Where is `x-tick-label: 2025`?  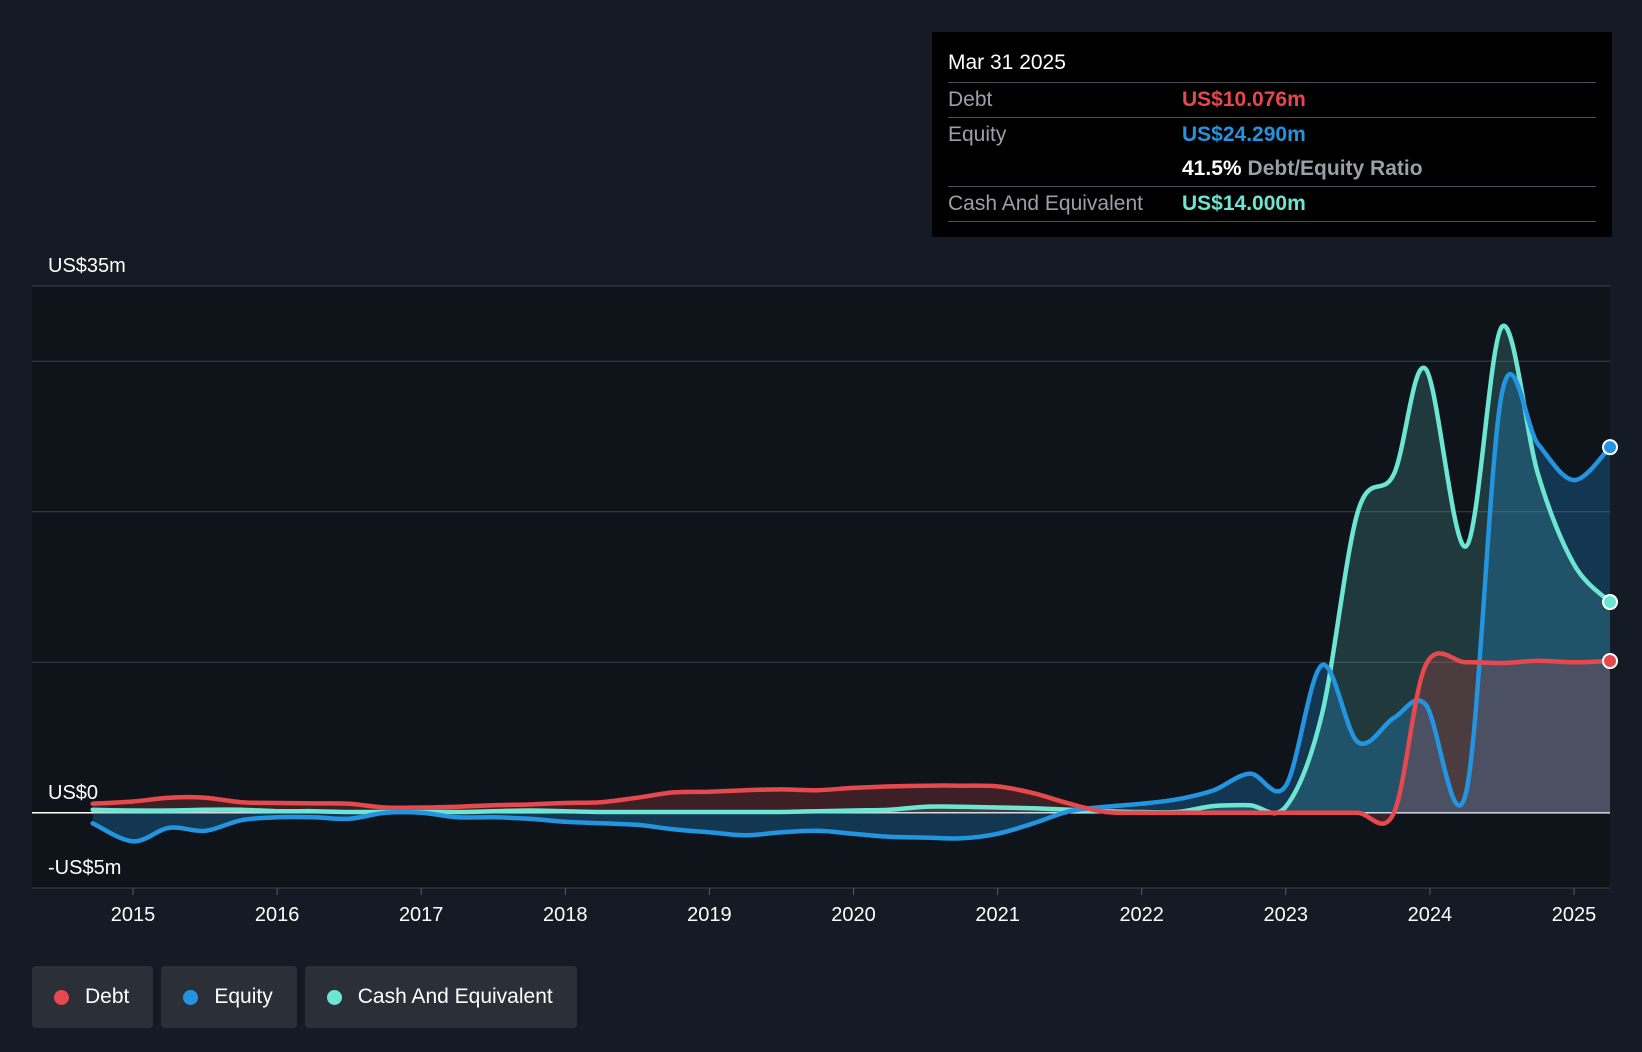
x-tick-label: 2025 is located at coordinates (1574, 915).